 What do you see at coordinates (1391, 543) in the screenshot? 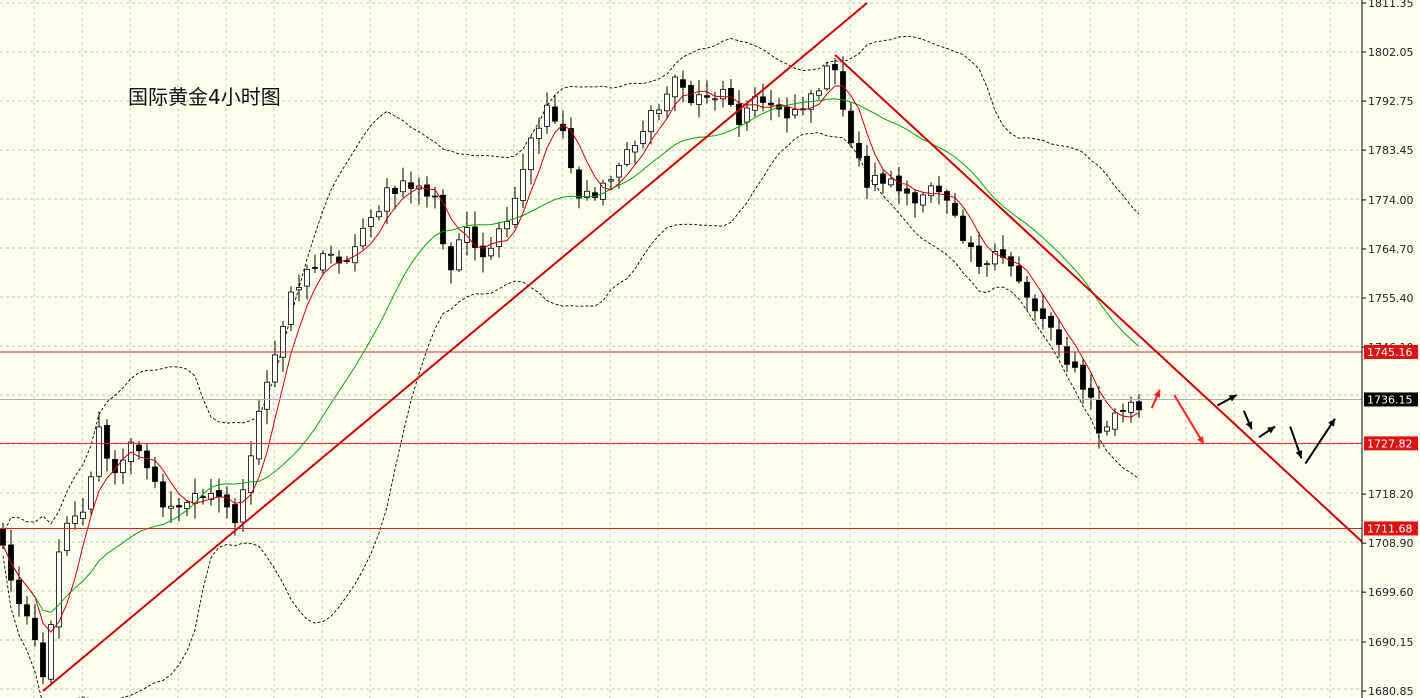
I see `y-tick-label: 1708.90` at bounding box center [1391, 543].